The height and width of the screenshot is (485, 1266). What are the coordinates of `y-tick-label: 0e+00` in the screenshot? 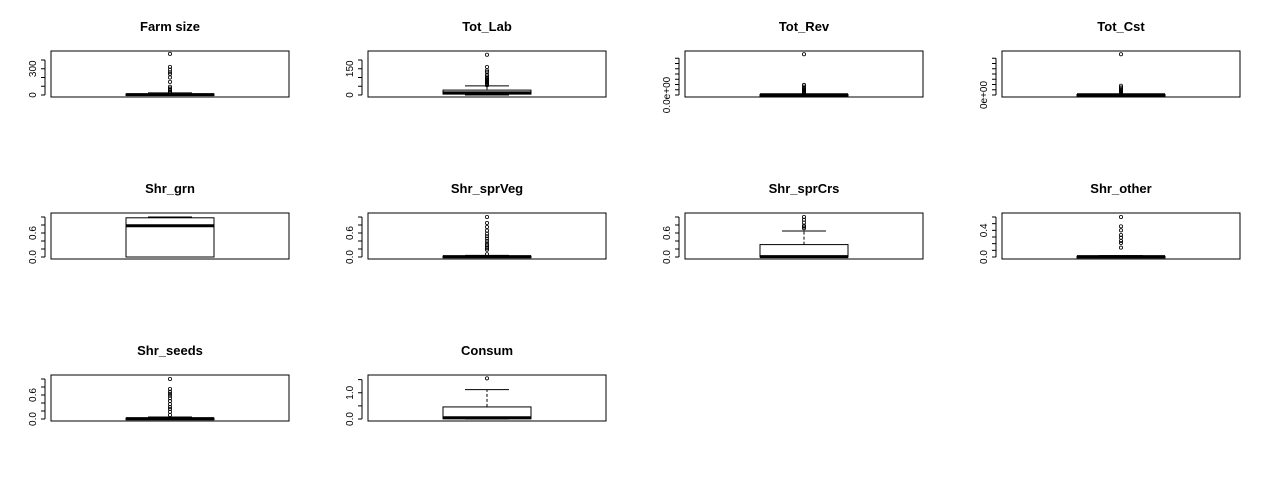 It's located at (984, 95).